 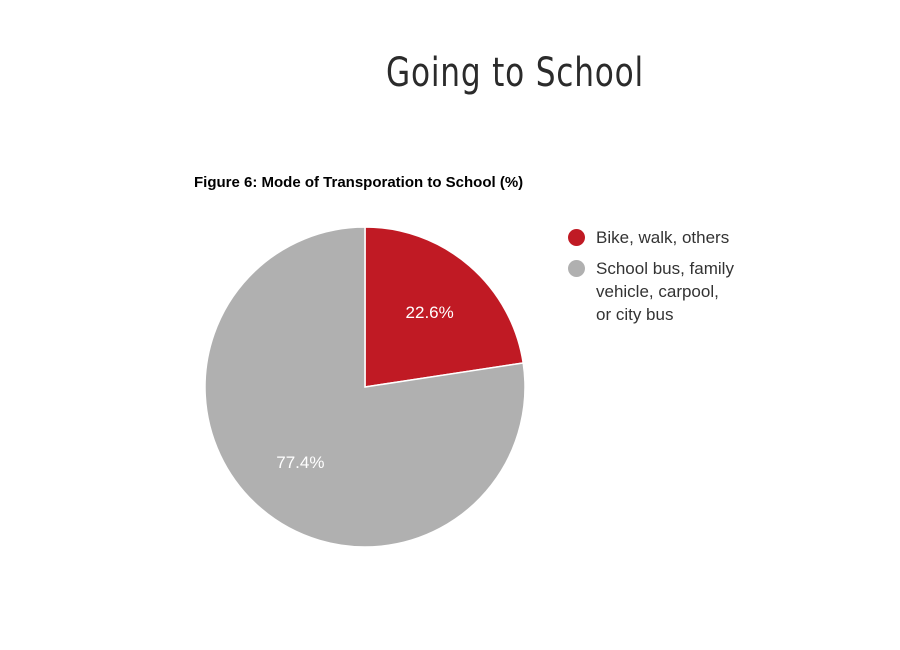 I want to click on data-label-school-bus: 77.4%, so click(x=300, y=462).